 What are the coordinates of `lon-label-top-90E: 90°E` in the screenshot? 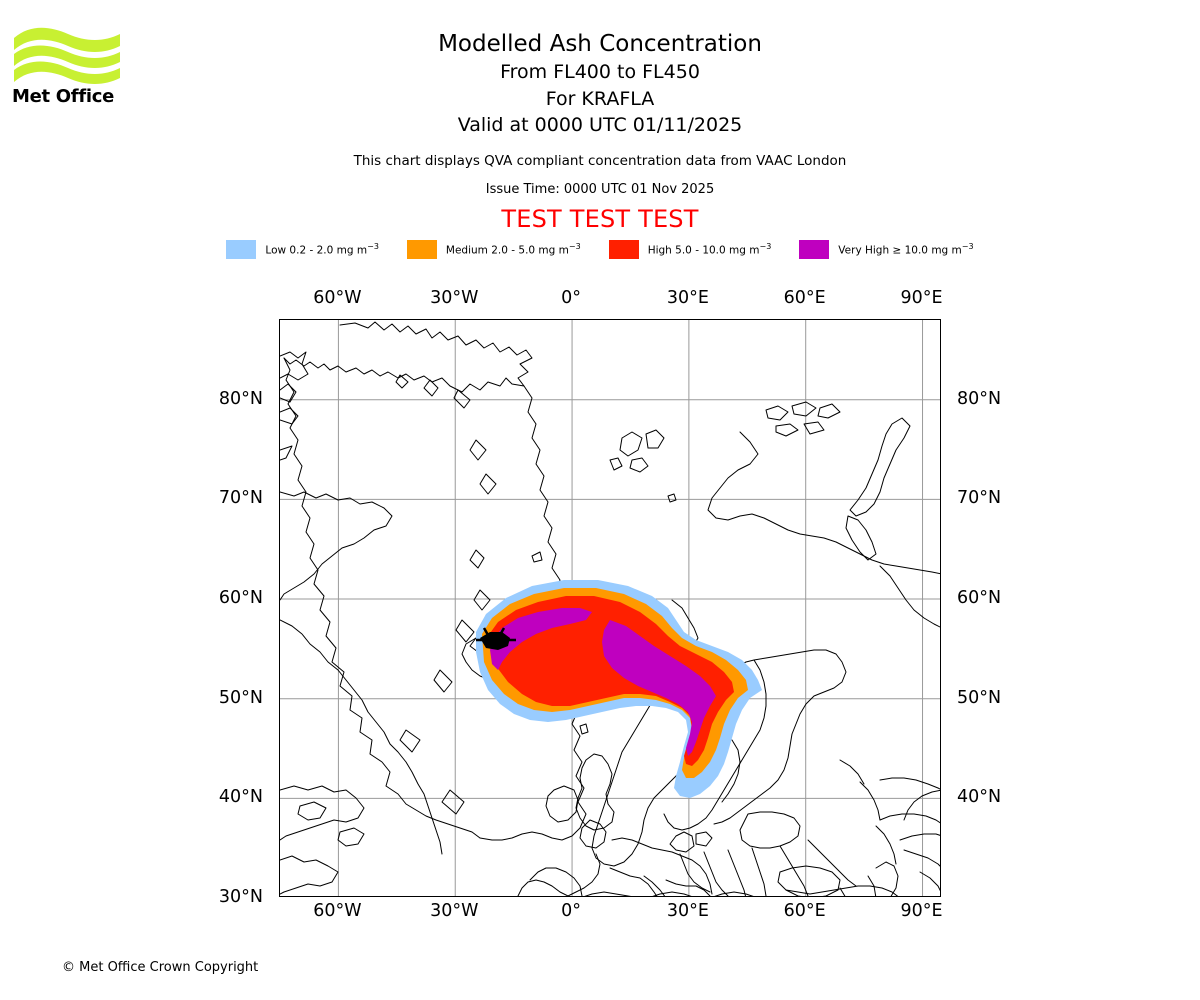 It's located at (921, 298).